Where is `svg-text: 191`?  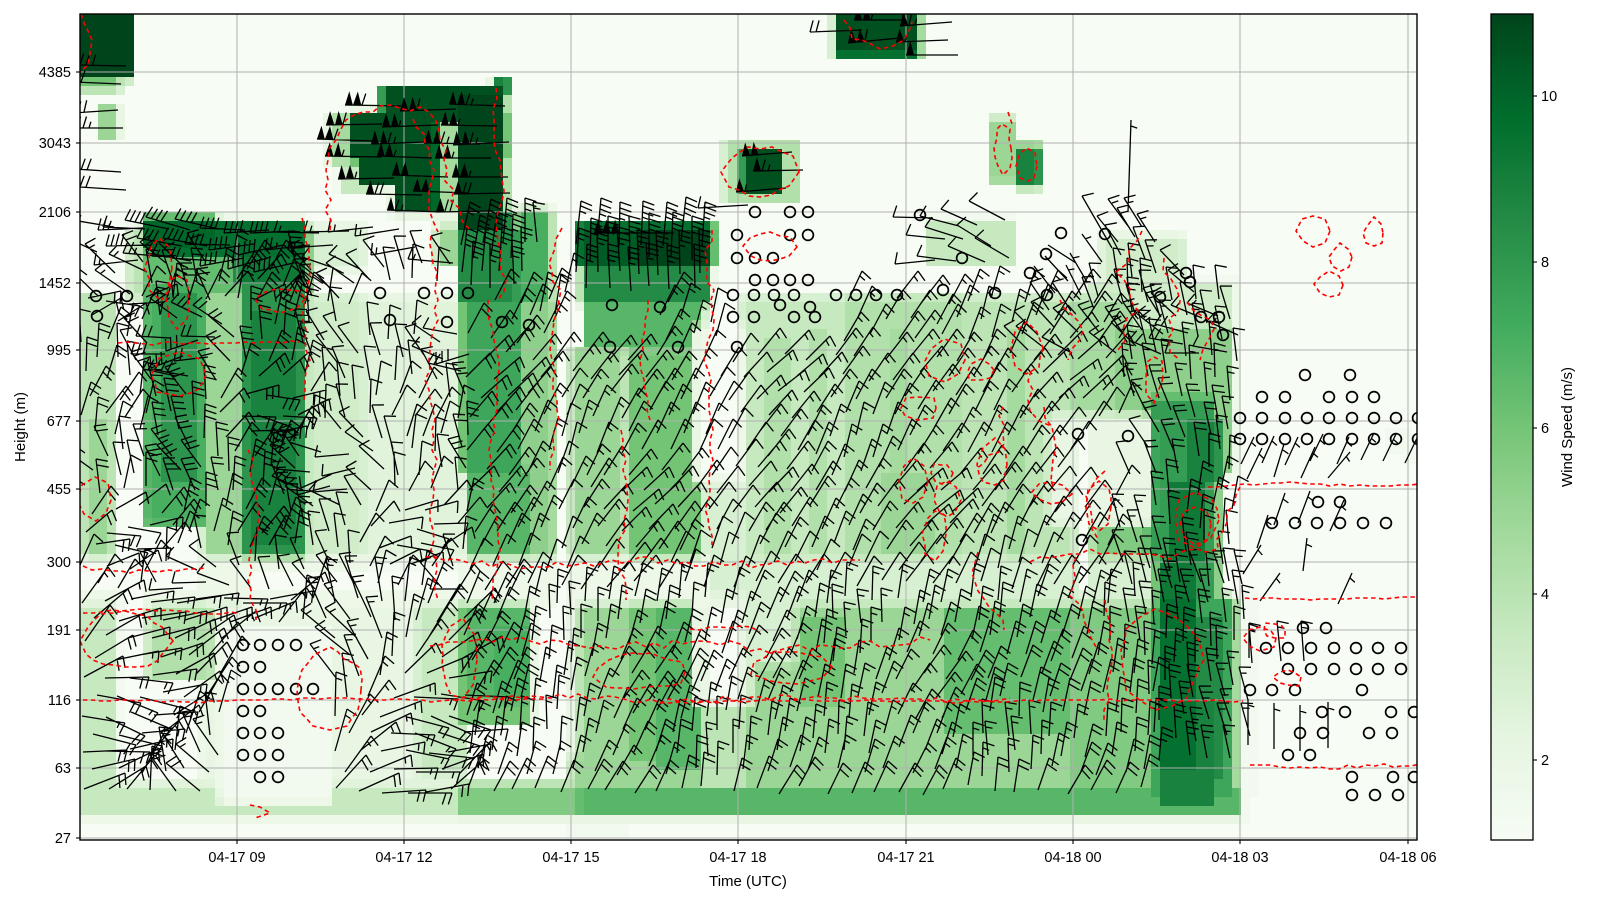
svg-text: 191 is located at coordinates (59, 631).